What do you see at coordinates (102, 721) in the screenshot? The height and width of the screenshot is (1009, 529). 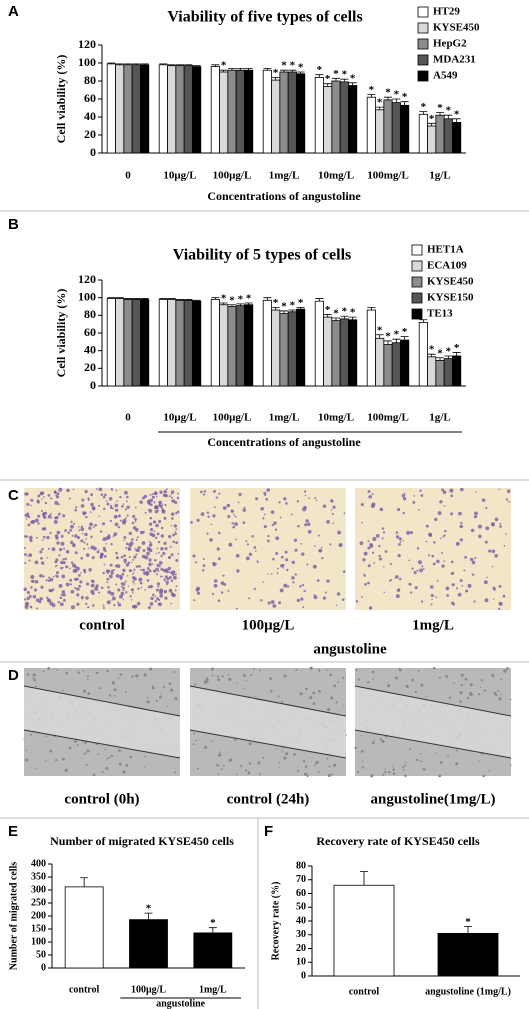 I see `photo` at bounding box center [102, 721].